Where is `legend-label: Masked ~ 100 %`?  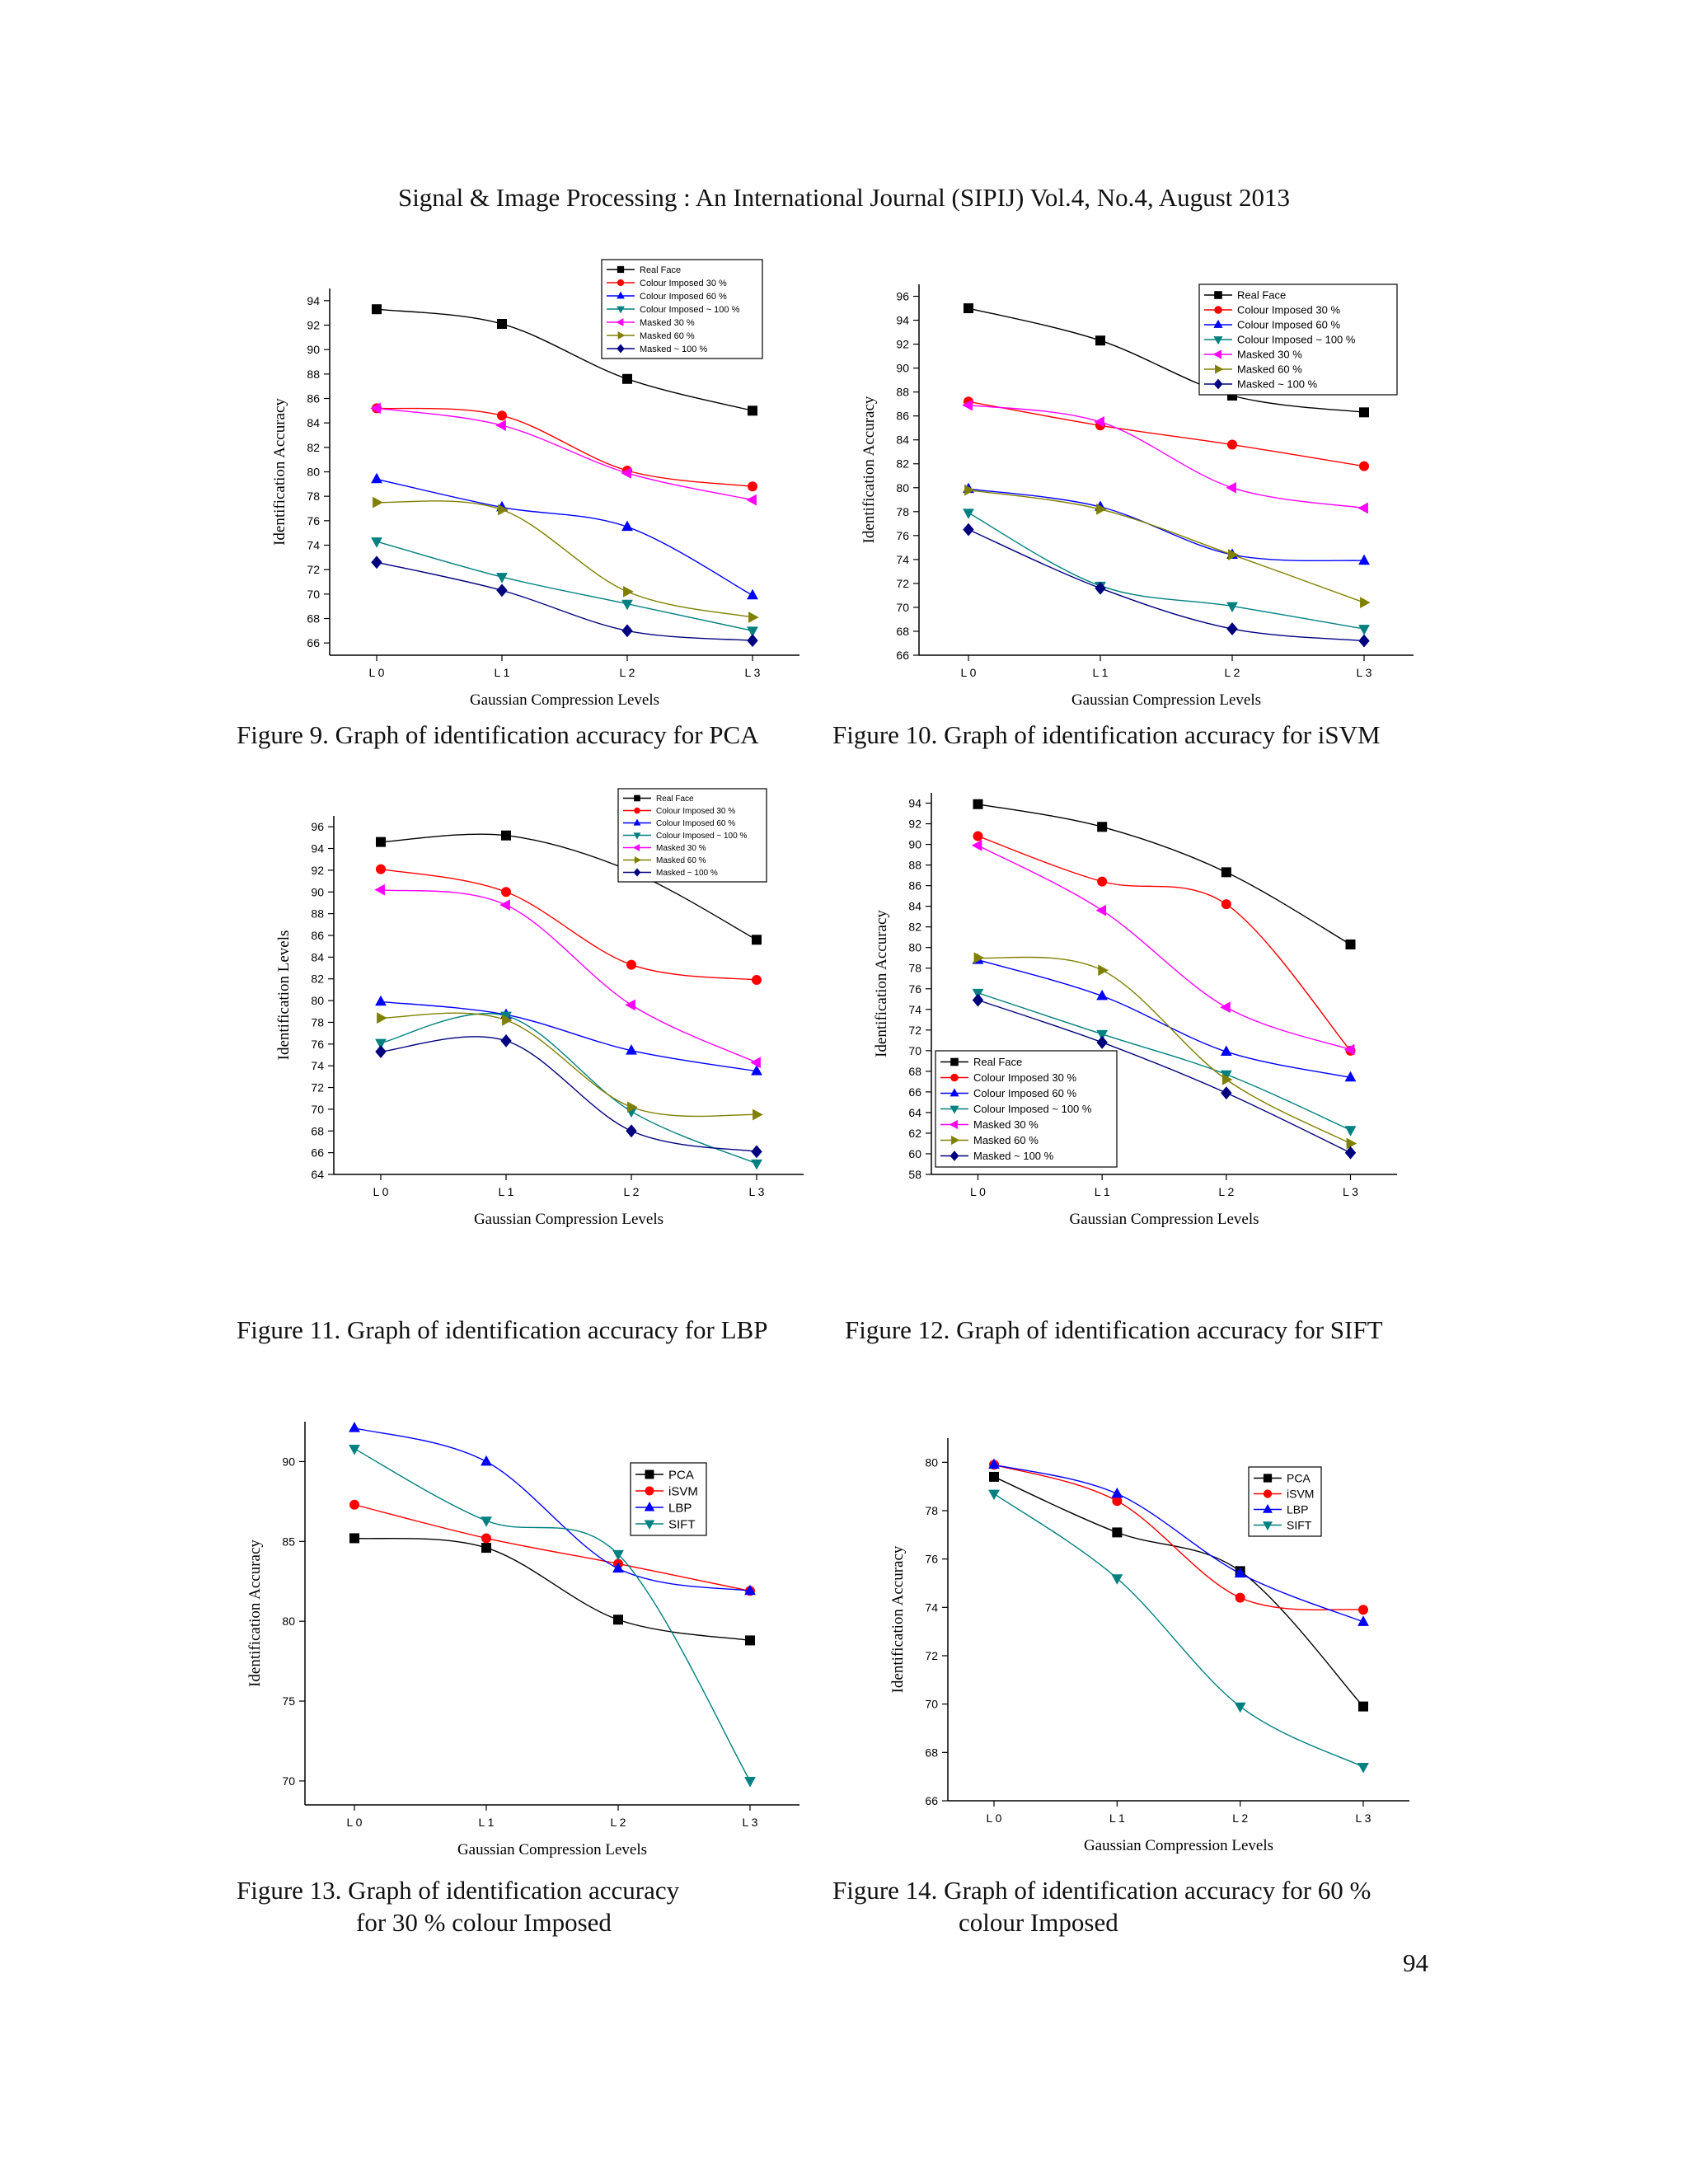 legend-label: Masked ~ 100 % is located at coordinates (1014, 1156).